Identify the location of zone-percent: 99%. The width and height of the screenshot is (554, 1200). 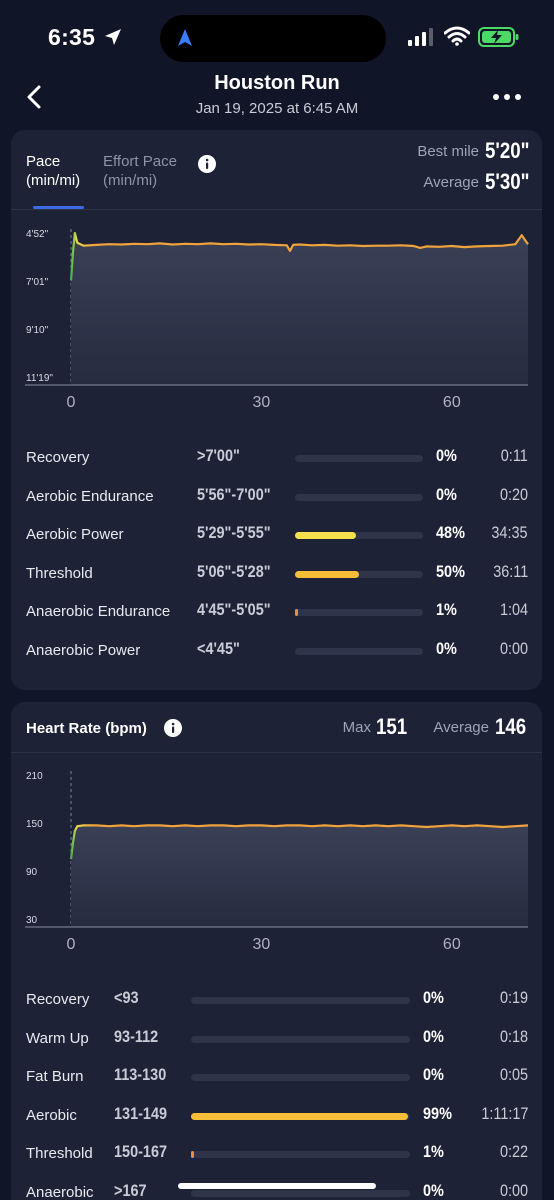
(437, 1113).